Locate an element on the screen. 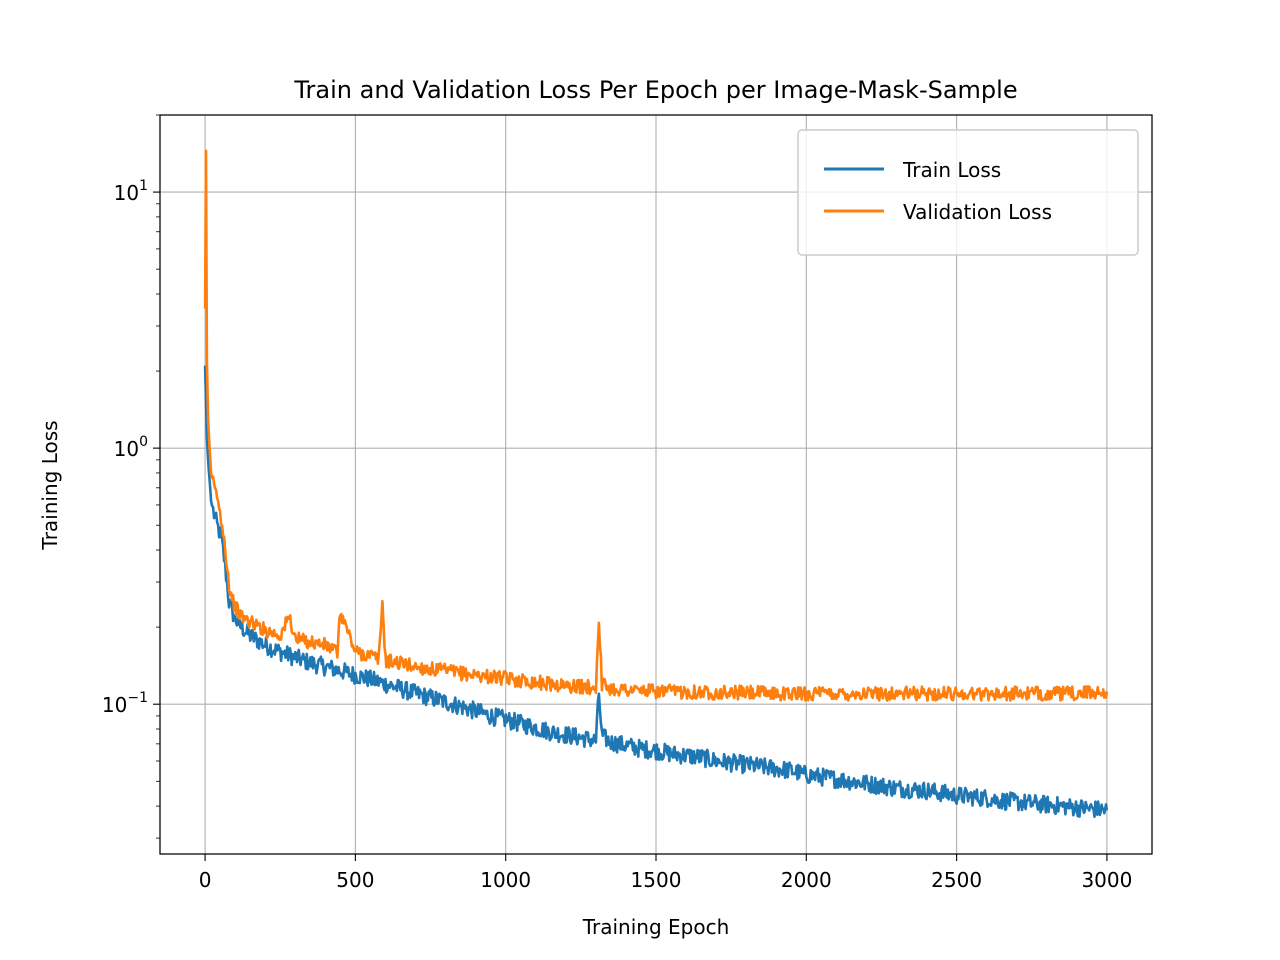 This screenshot has width=1280, height=960. y-tick-label-exponent: 0 is located at coordinates (143, 442).